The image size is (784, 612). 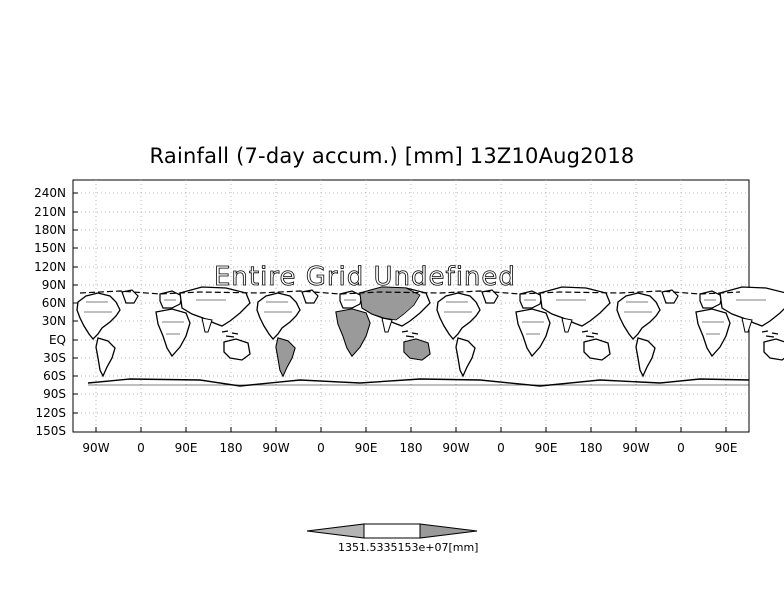 I want to click on y-tick-label: EQ, so click(x=57, y=340).